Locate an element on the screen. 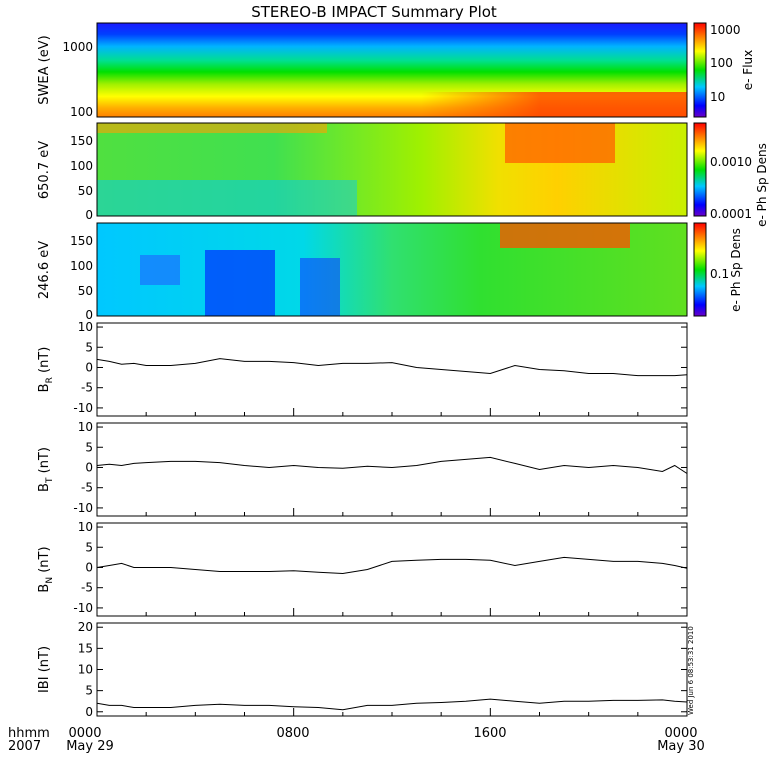  br-ytick-label: 5 is located at coordinates (89, 347).